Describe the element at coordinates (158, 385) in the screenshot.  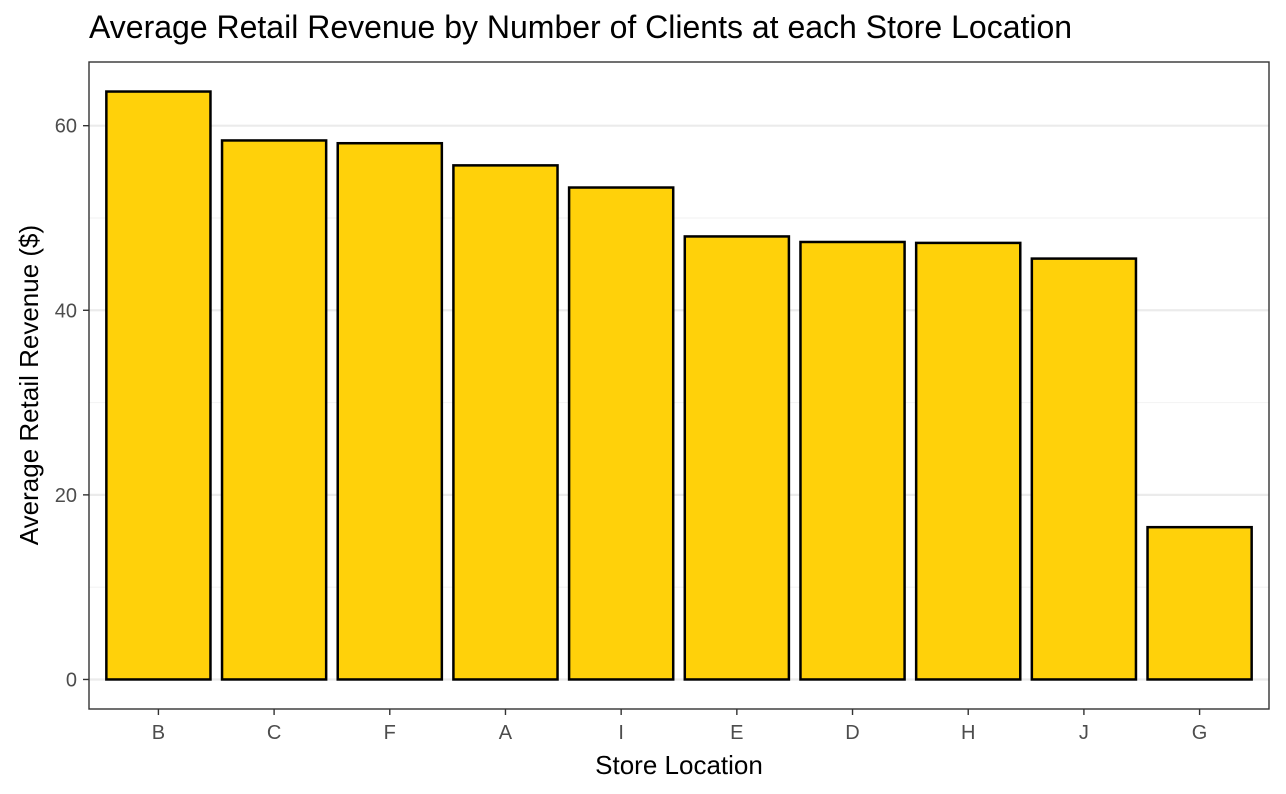
I see `bar-B` at that location.